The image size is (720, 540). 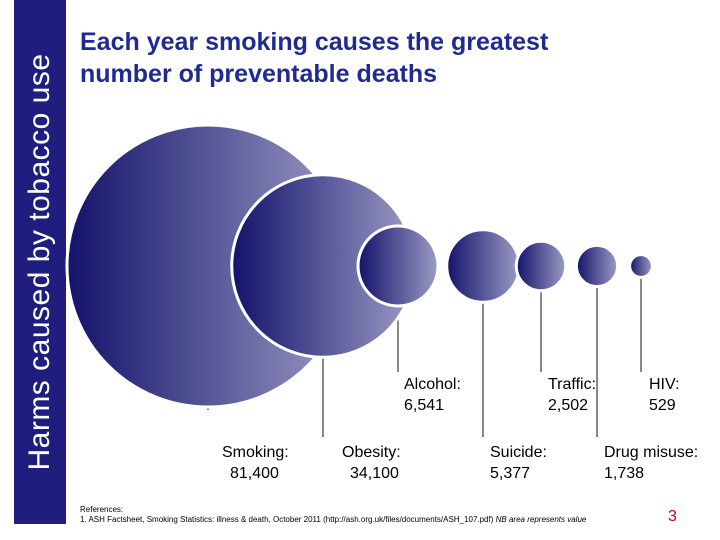 I want to click on bubble-value-traffic: 2,502, so click(x=568, y=405).